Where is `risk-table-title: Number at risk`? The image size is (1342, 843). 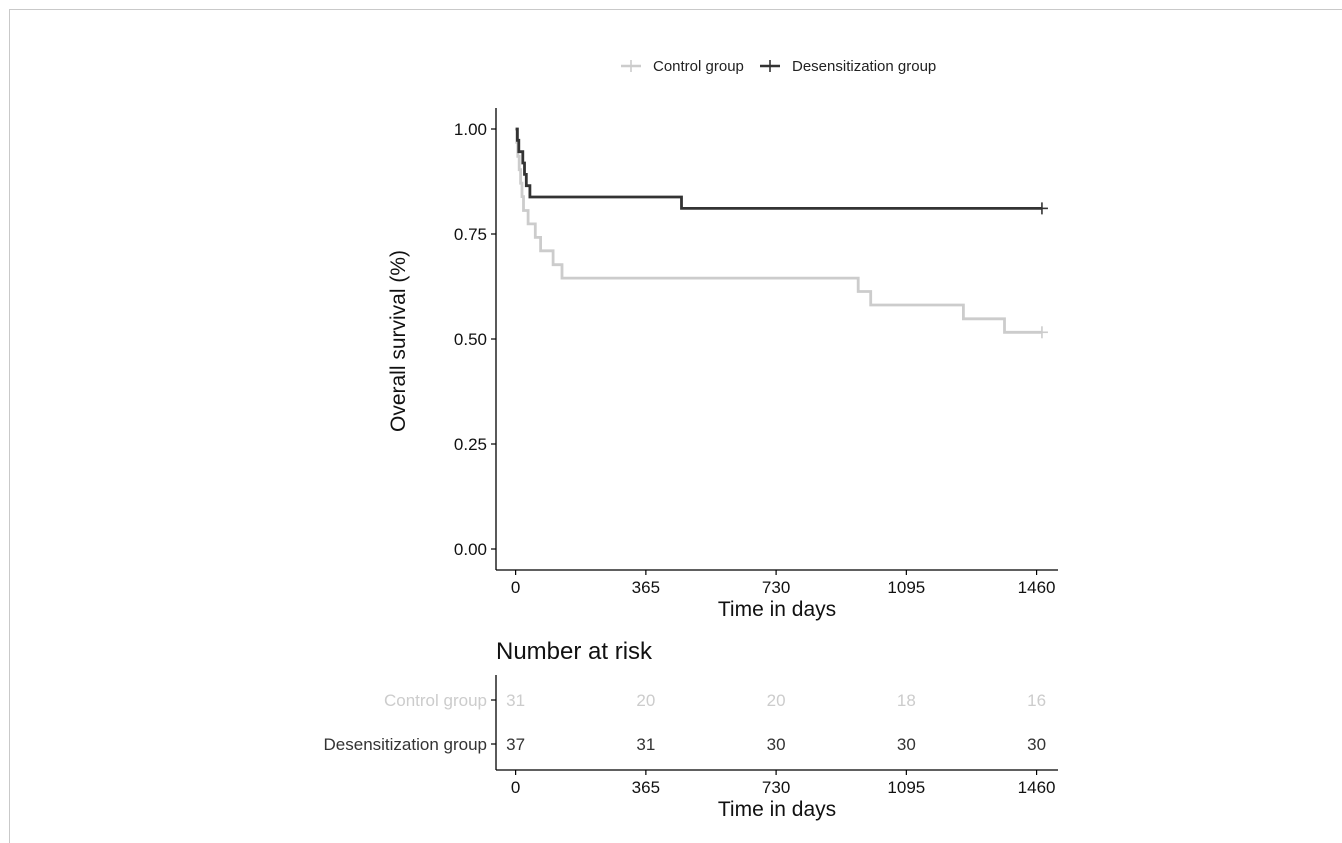 risk-table-title: Number at risk is located at coordinates (574, 651).